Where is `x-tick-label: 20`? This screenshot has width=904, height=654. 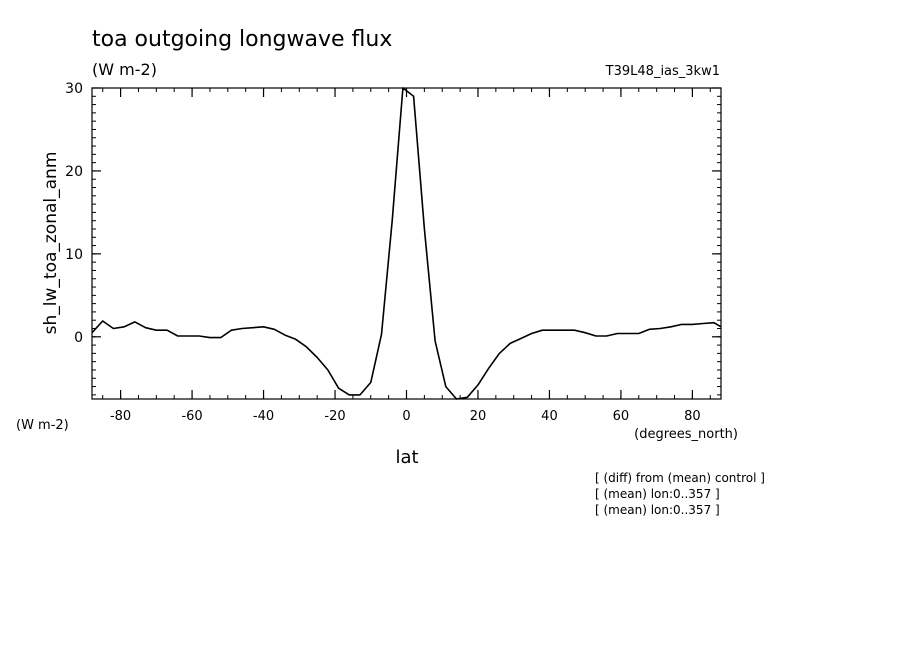 x-tick-label: 20 is located at coordinates (478, 416).